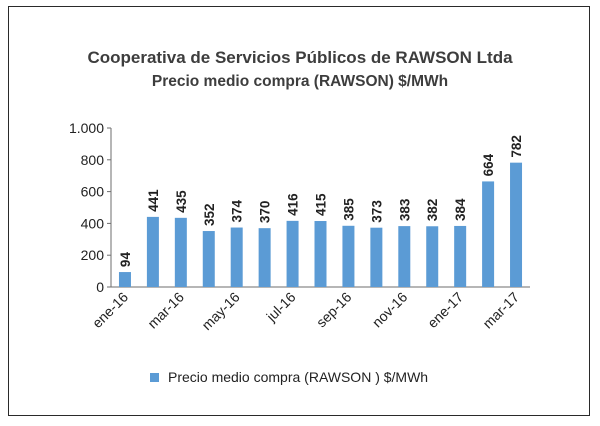 This screenshot has height=426, width=600. What do you see at coordinates (390, 310) in the screenshot?
I see `x-tick-label: nov-16` at bounding box center [390, 310].